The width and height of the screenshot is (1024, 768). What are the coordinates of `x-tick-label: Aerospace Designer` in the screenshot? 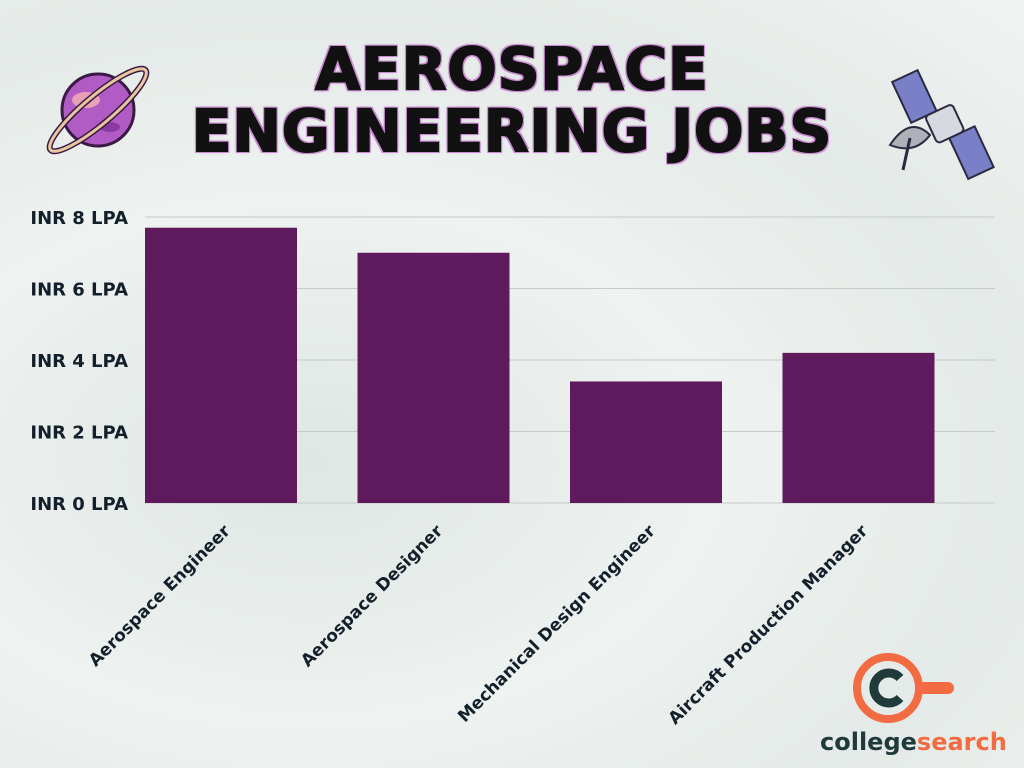 It's located at (372, 596).